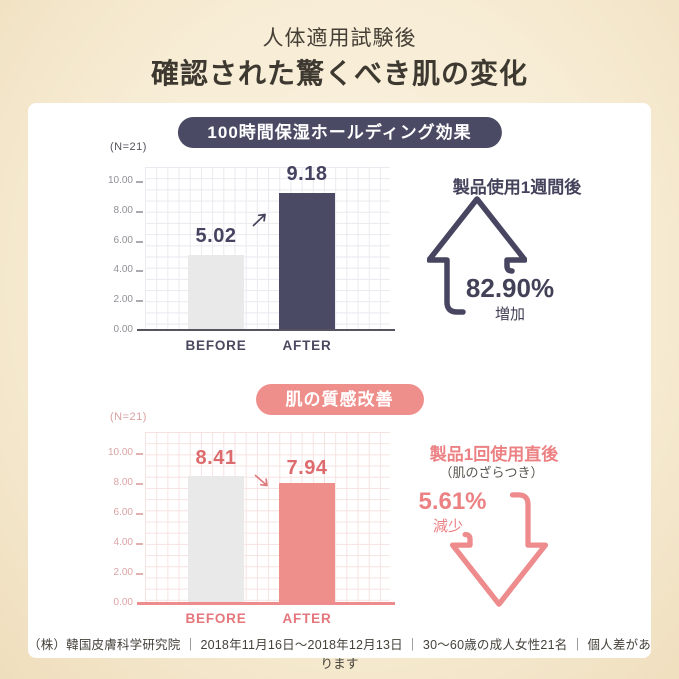 The width and height of the screenshot is (679, 679). Describe the element at coordinates (123, 240) in the screenshot. I see `chart1-ytick: 6.00` at that location.